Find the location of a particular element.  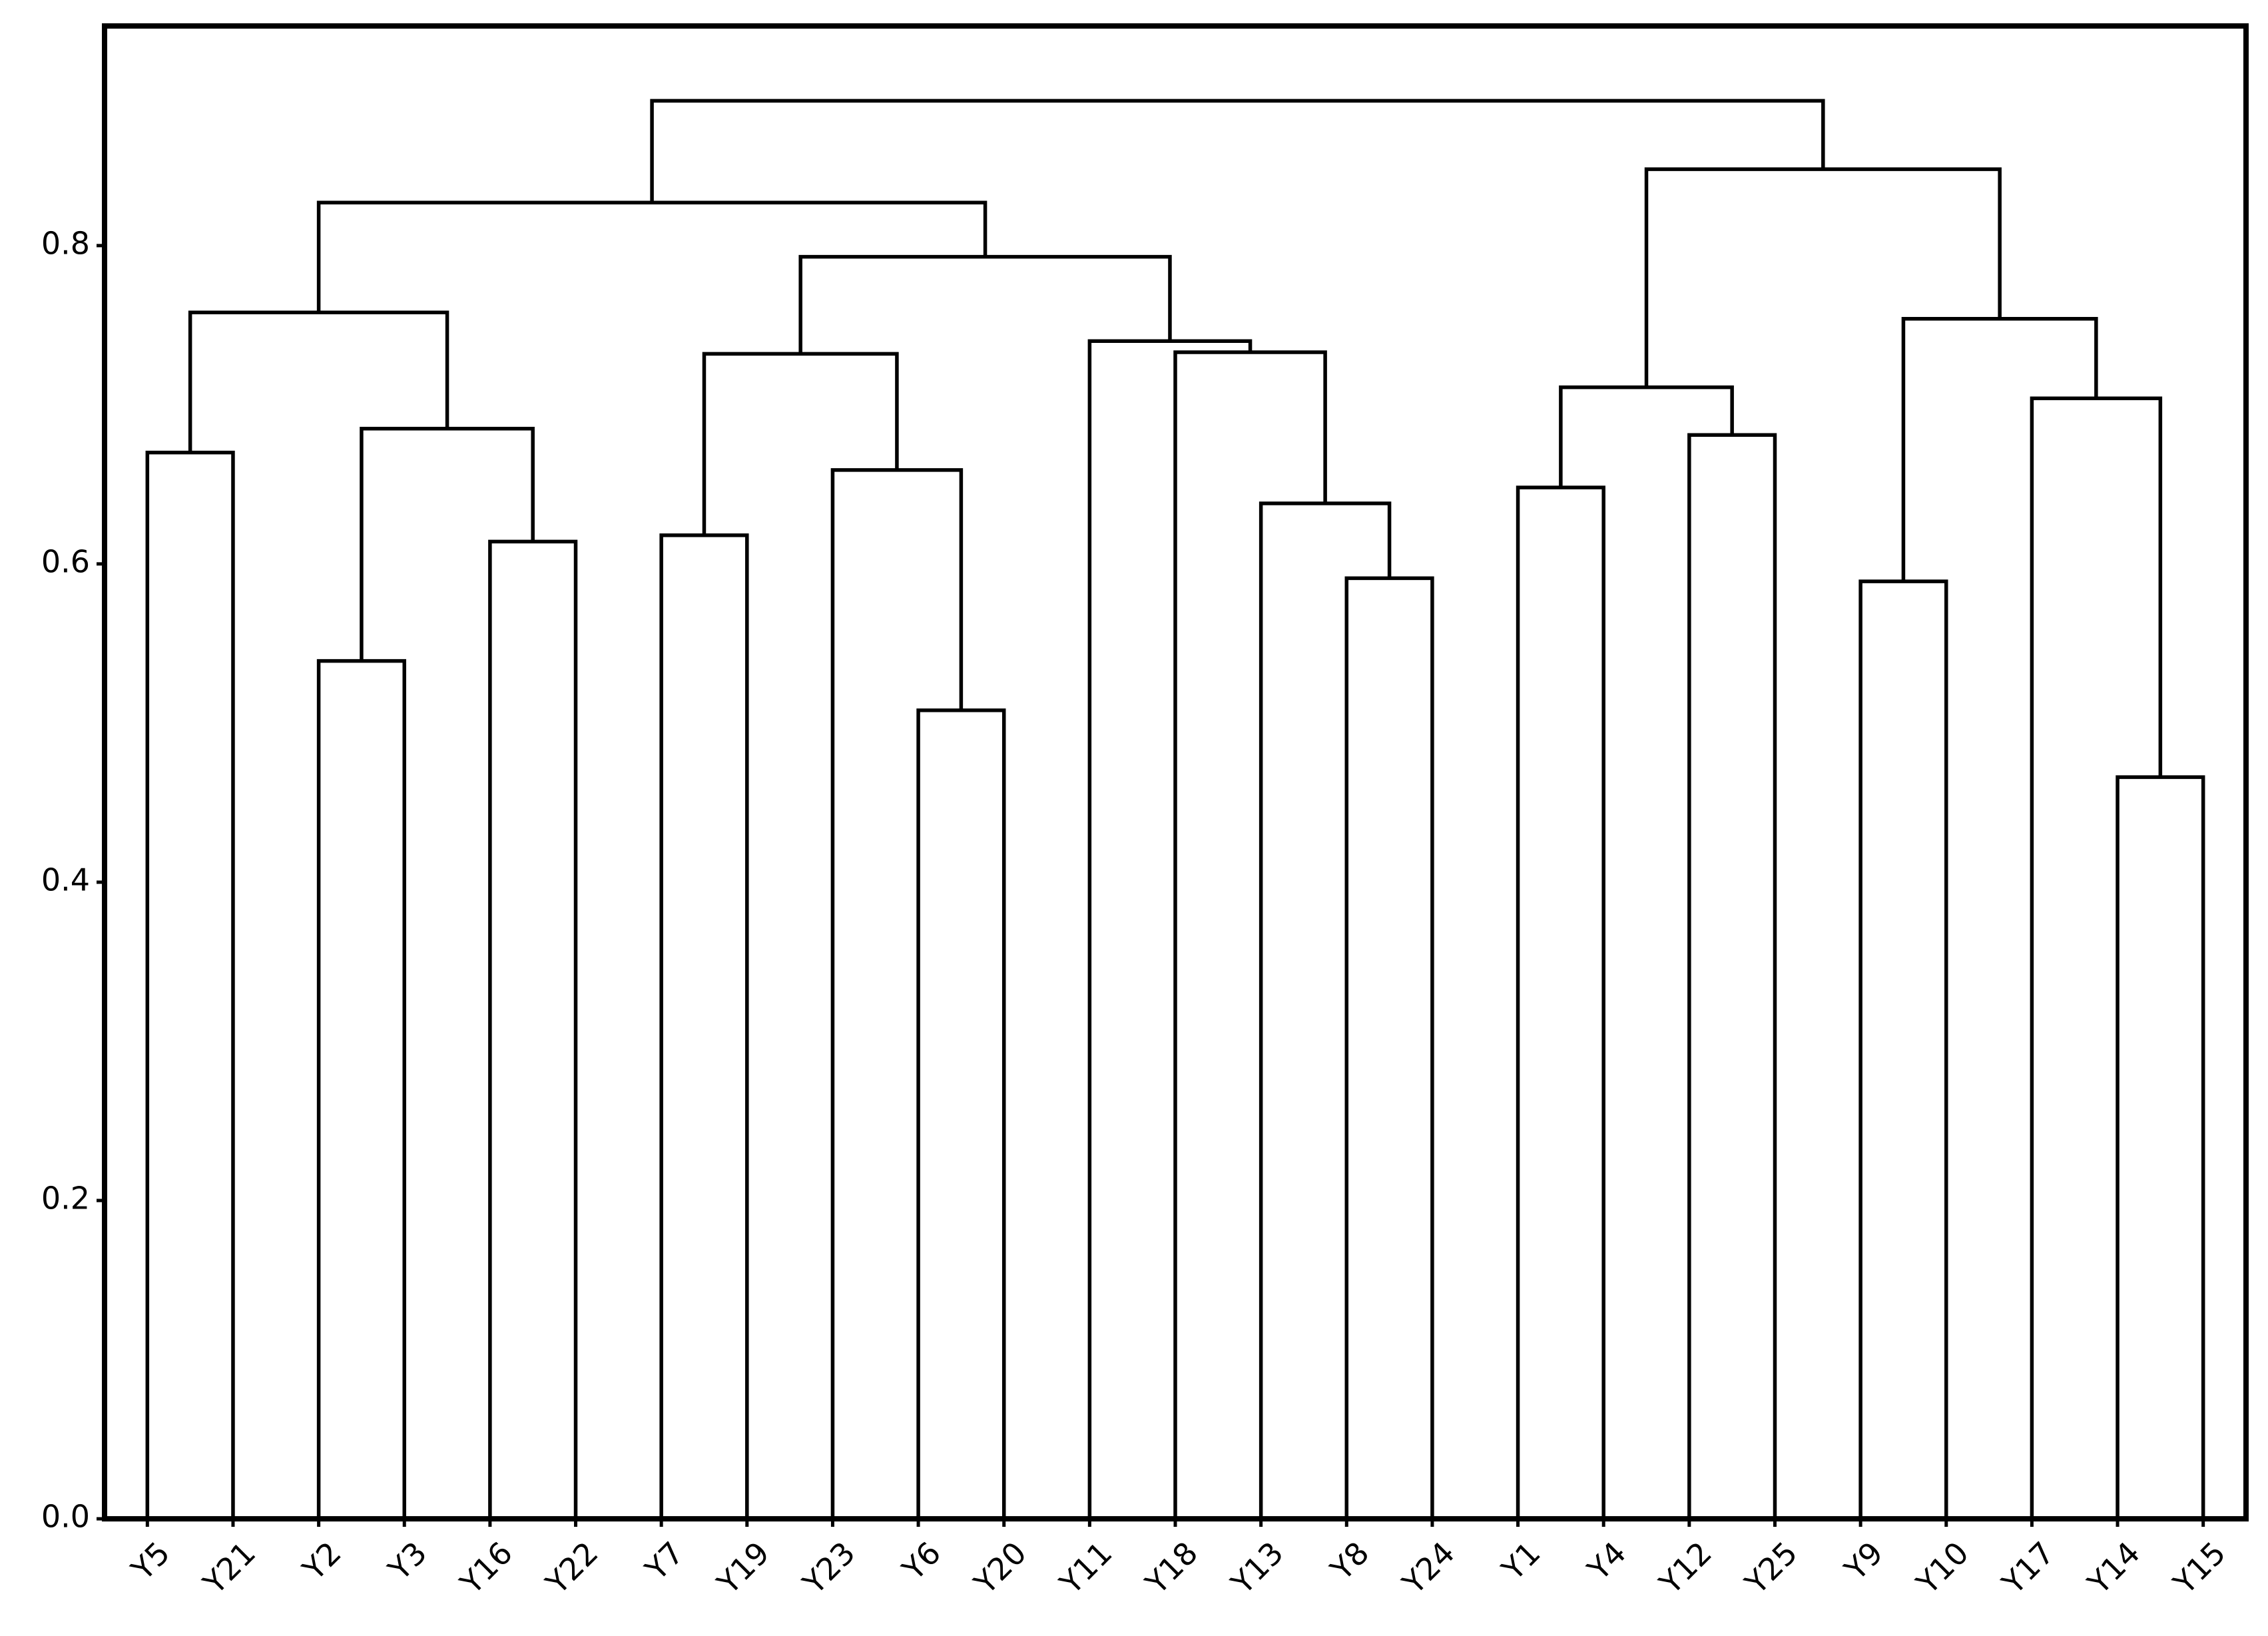

leaf-label: Y23 is located at coordinates (828, 1568).